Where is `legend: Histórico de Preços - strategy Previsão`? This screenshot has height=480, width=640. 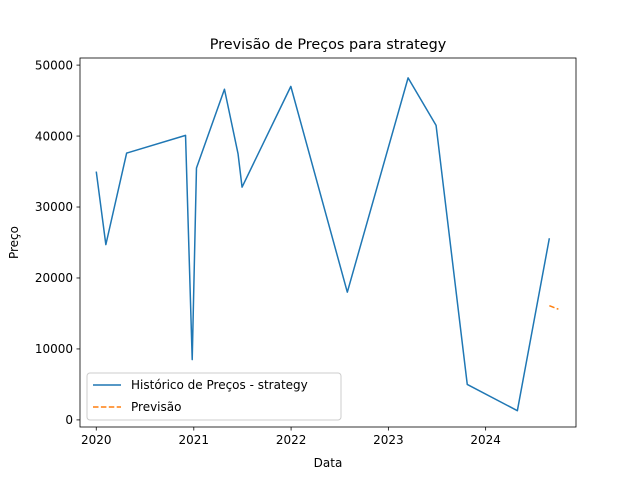 legend: Histórico de Preços - strategy Previsão is located at coordinates (214, 396).